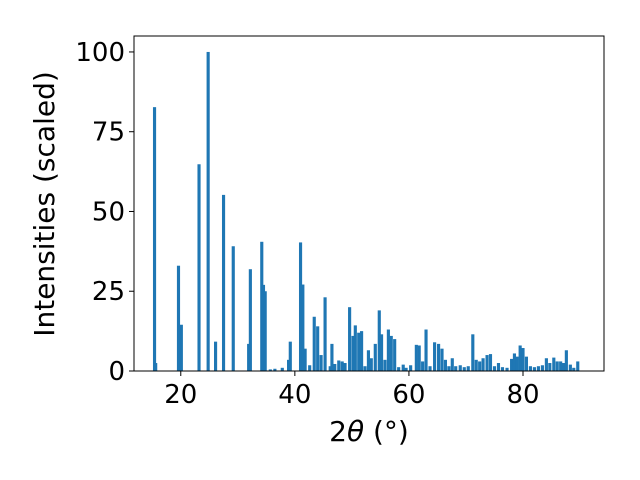  What do you see at coordinates (352, 390) in the screenshot?
I see `x-ticks: 20 40 60 80` at bounding box center [352, 390].